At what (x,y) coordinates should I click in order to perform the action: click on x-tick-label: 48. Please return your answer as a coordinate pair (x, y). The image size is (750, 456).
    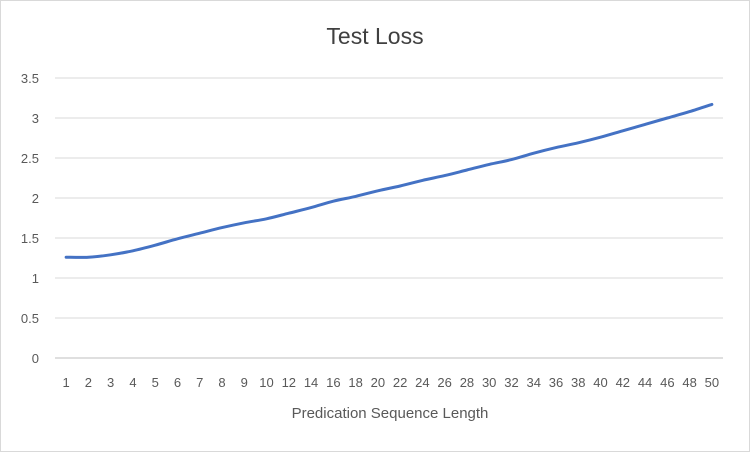
    Looking at the image, I should click on (689, 382).